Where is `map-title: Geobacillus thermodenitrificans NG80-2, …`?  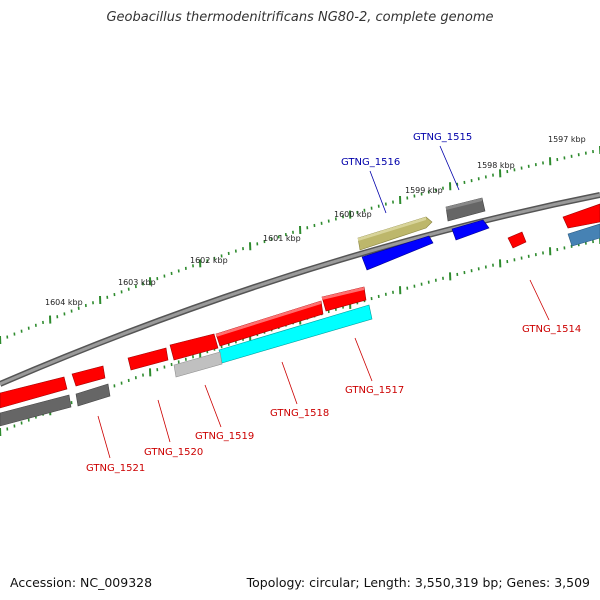
map-title: Geobacillus thermodenitrificans NG80-2, … is located at coordinates (300, 17).